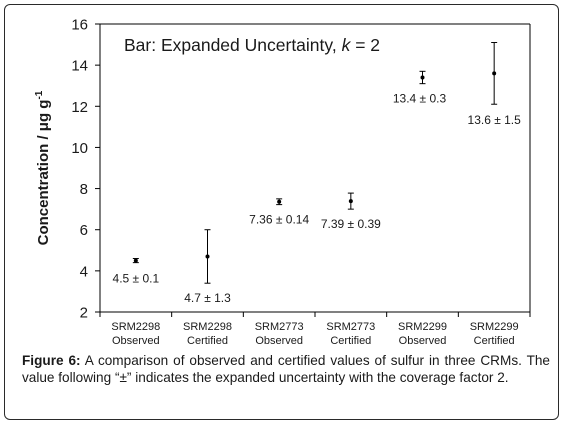 The image size is (565, 428). I want to click on y-tick-label: 8, so click(84, 189).